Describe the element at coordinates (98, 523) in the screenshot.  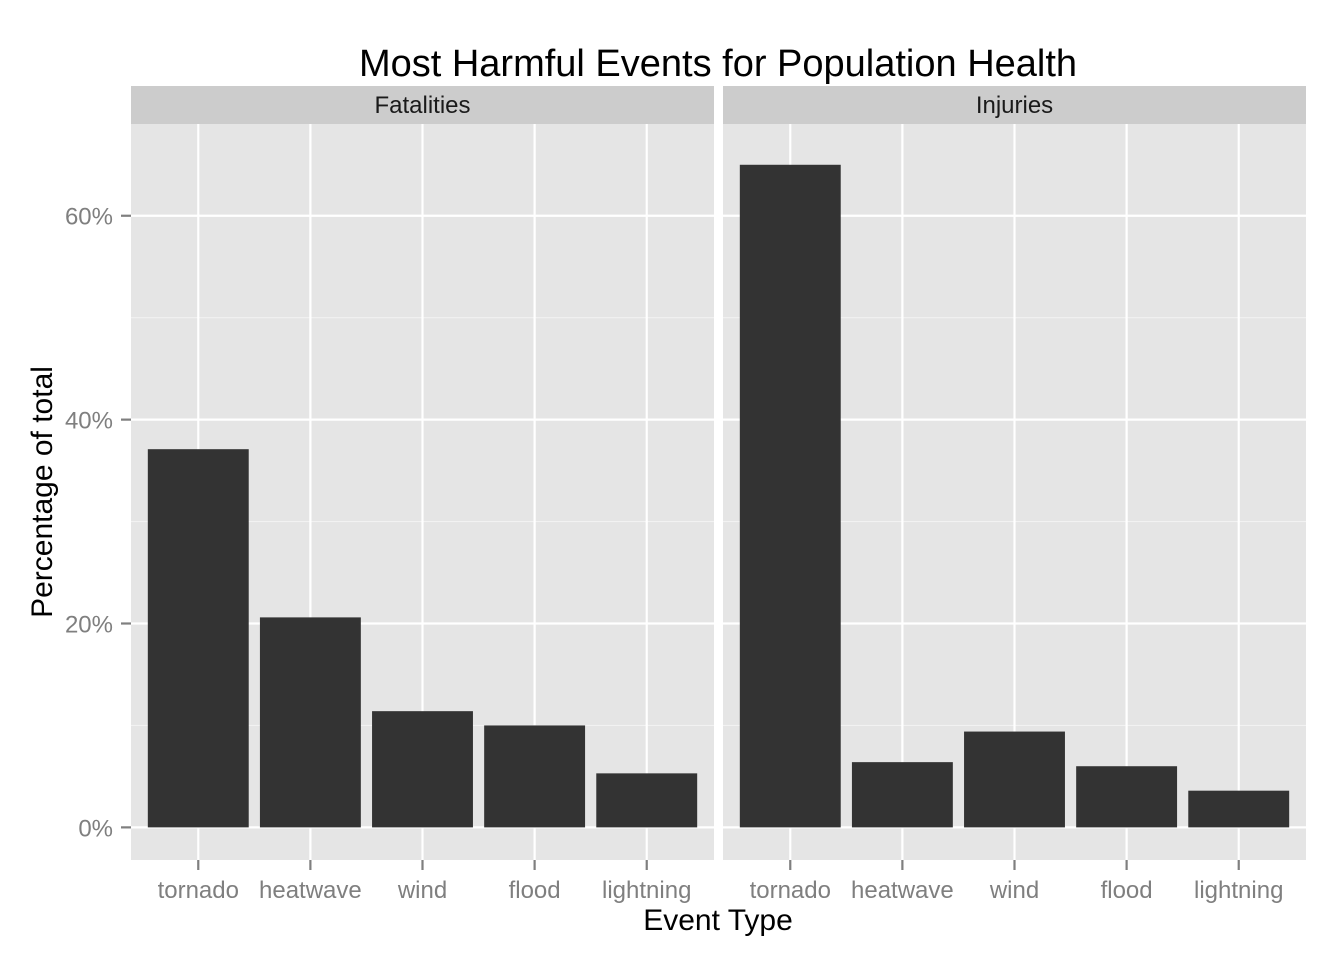
I see `y-axis: 0% 20% 40% 60%` at that location.